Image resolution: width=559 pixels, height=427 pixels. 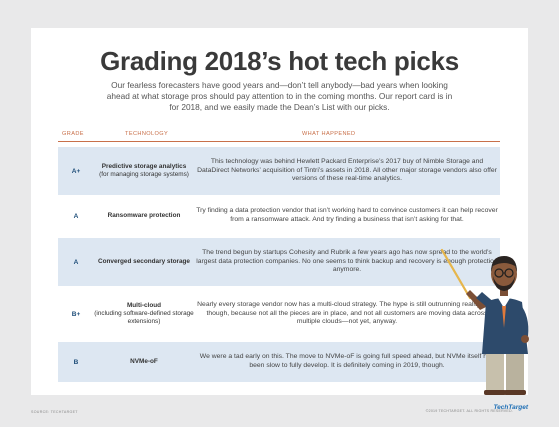 What do you see at coordinates (73, 134) in the screenshot?
I see `header-grade: GRADE` at bounding box center [73, 134].